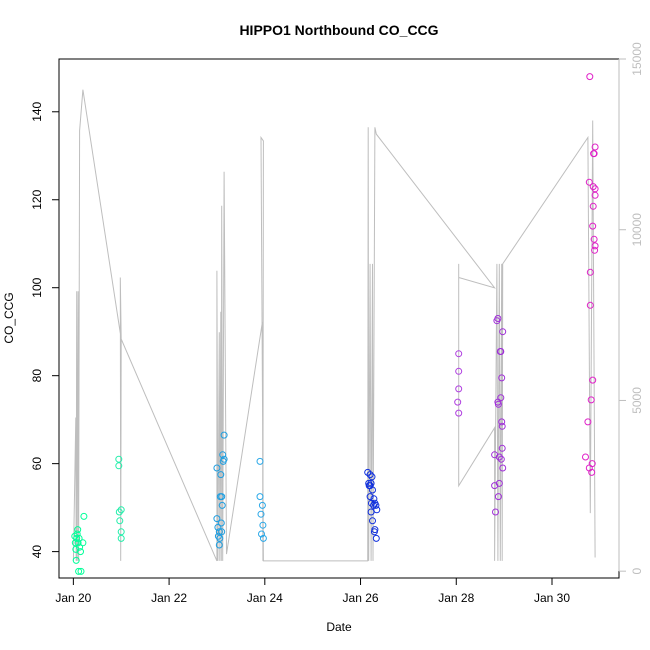  I want to click on x-axis-label: Date, so click(339, 627).